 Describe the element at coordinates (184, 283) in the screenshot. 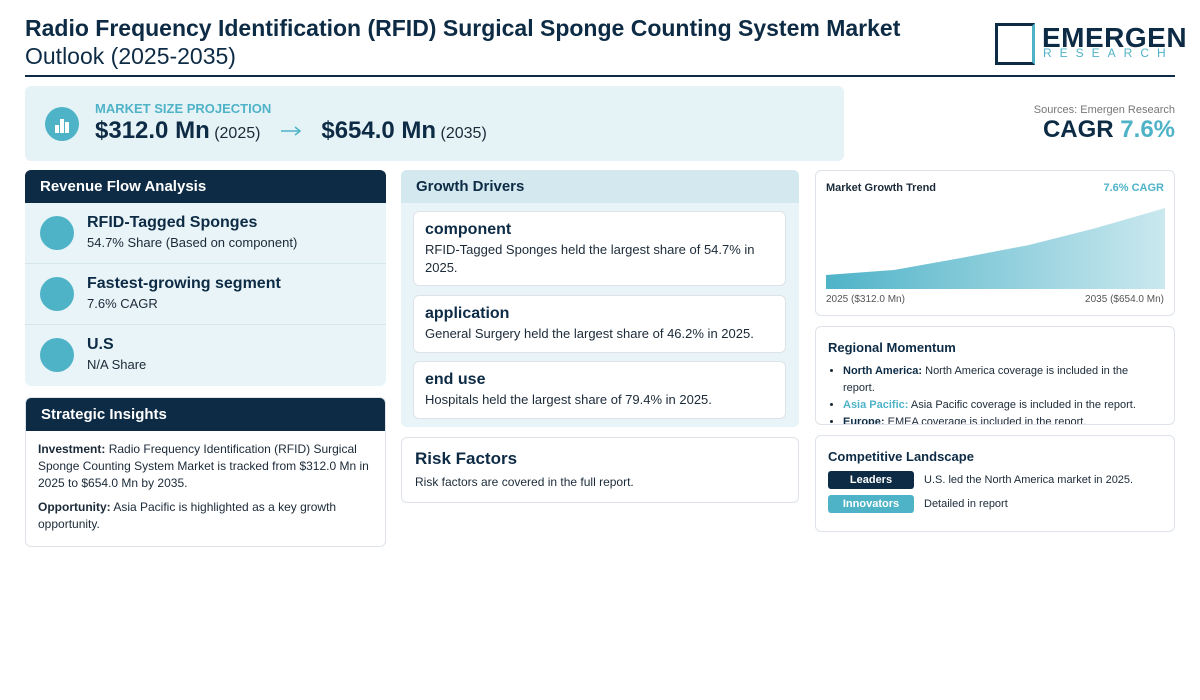

I see `item-title: Fastest-growing segment` at that location.